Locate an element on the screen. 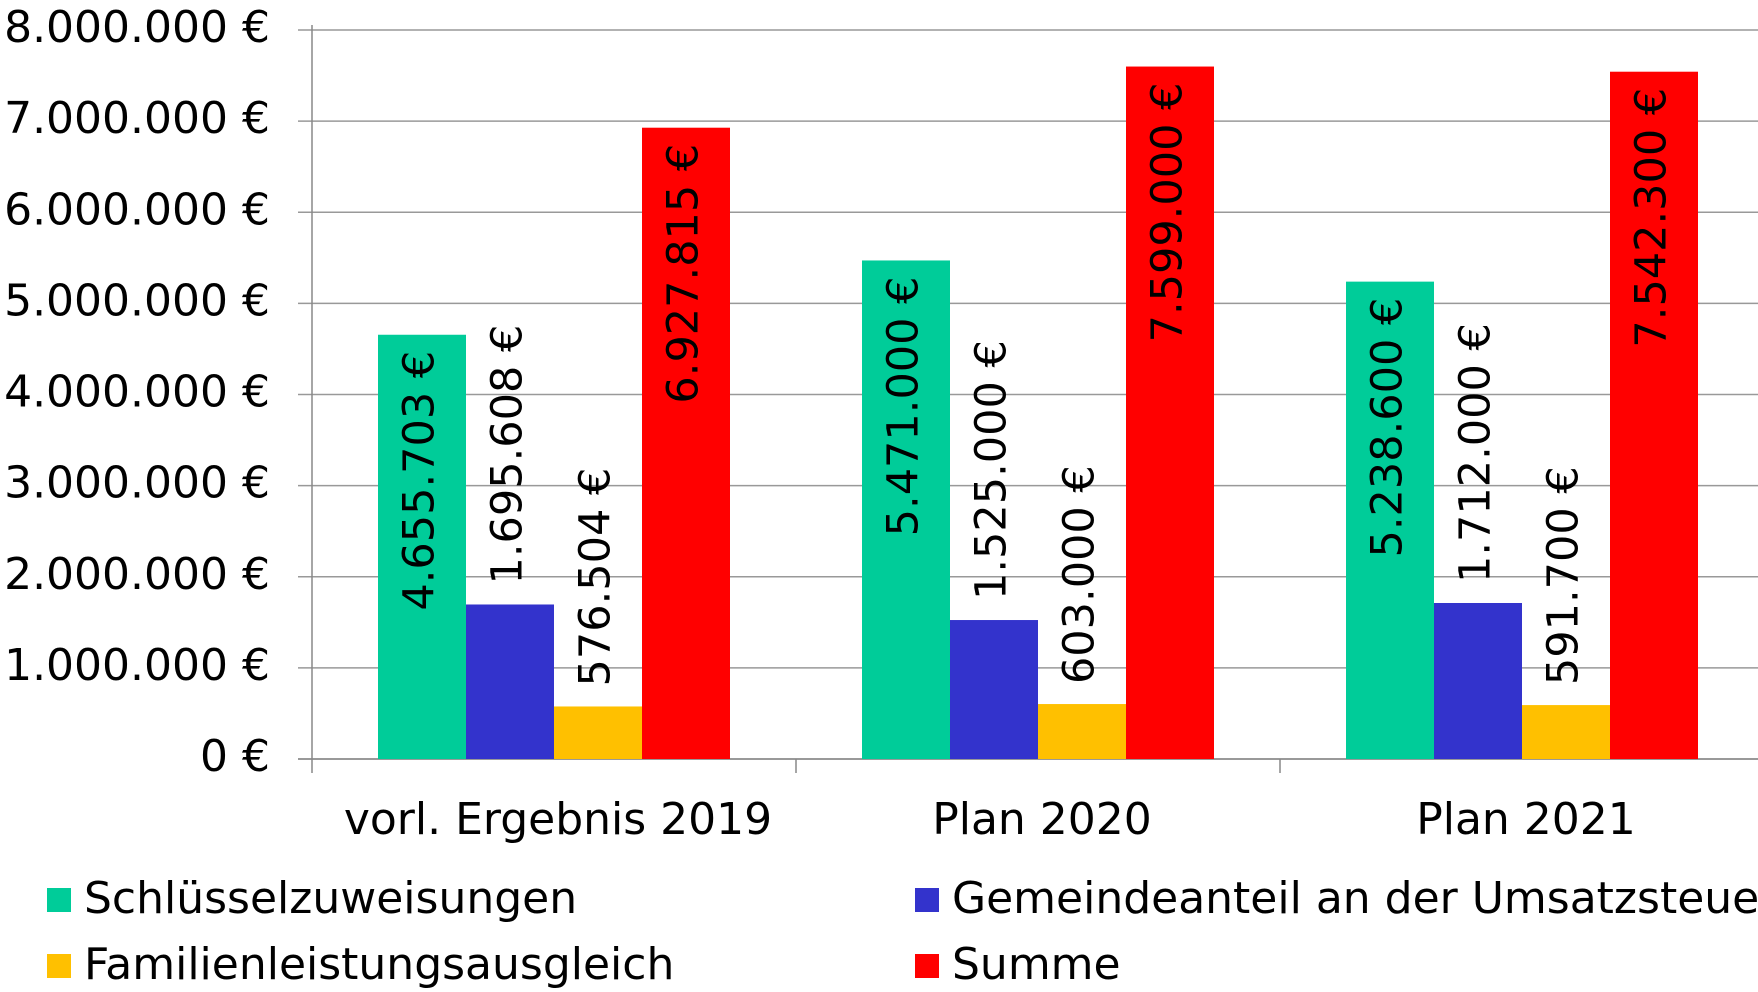 Image resolution: width=1758 pixels, height=992 pixels. data-label: 603.000 € is located at coordinates (1080, 574).